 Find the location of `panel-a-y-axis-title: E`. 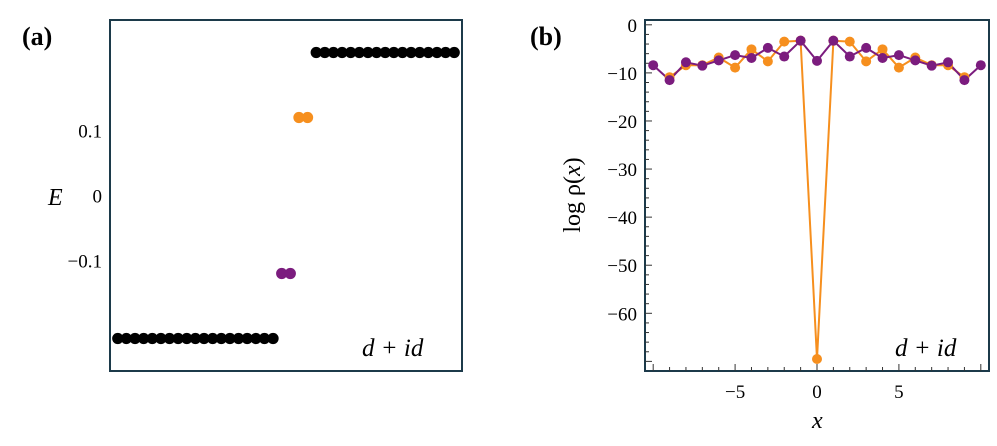

panel-a-y-axis-title: E is located at coordinates (55, 198).